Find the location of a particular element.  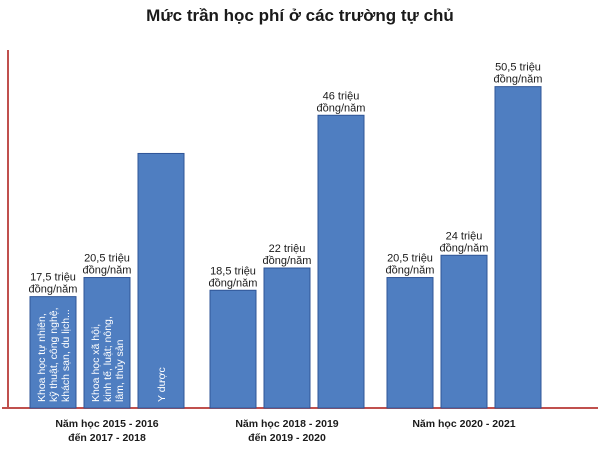

group-label: Năm học 2020 - 2021 is located at coordinates (463, 424).